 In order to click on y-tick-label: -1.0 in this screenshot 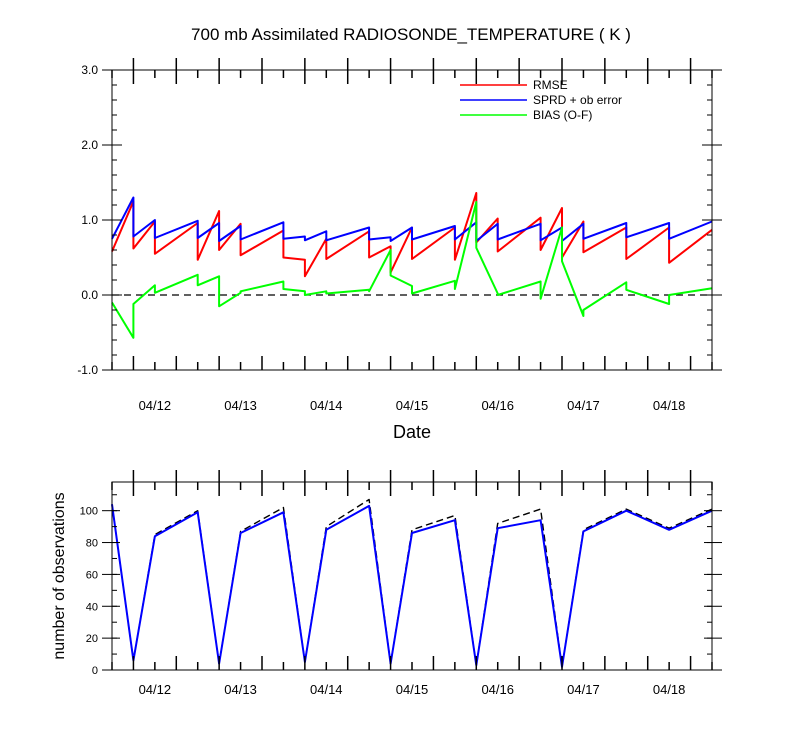, I will do `click(87, 370)`.